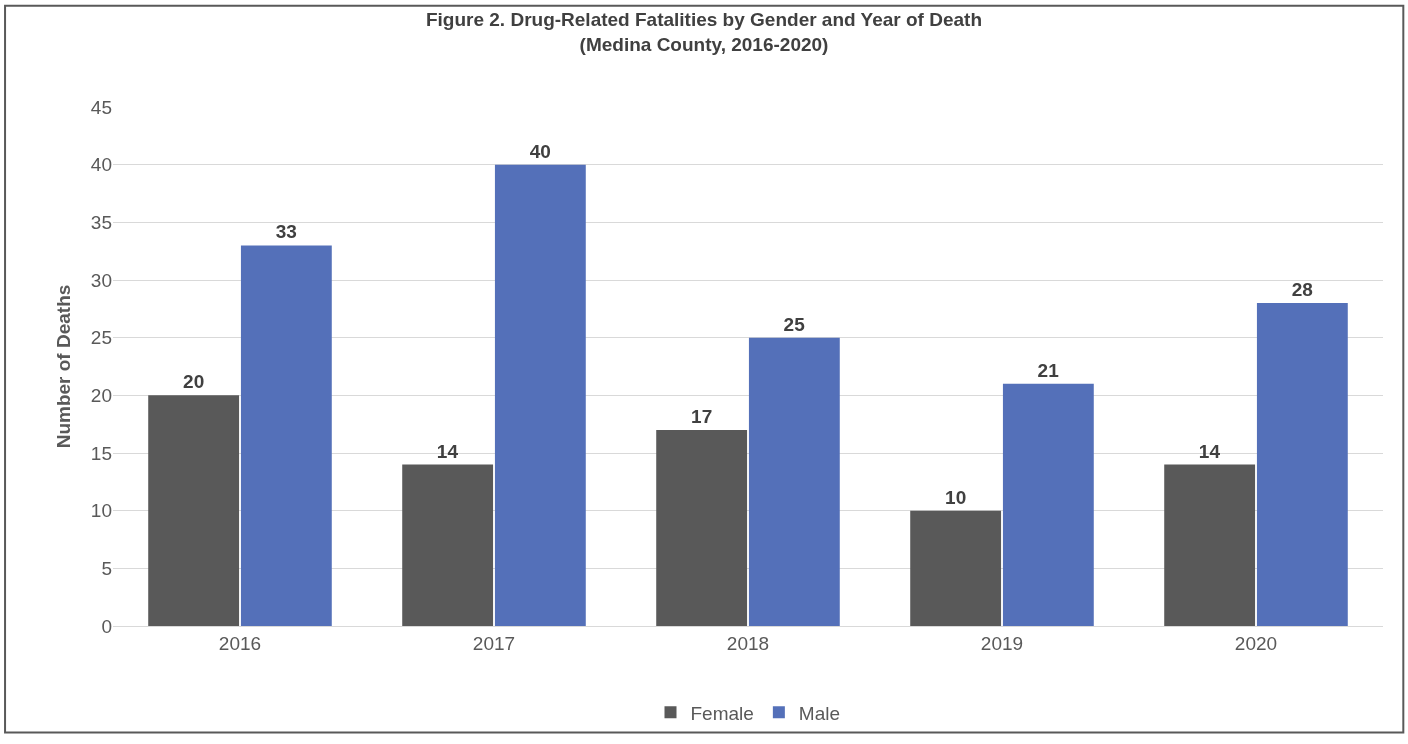 The image size is (1408, 744). Describe the element at coordinates (106, 626) in the screenshot. I see `y-tick-label: 0` at that location.